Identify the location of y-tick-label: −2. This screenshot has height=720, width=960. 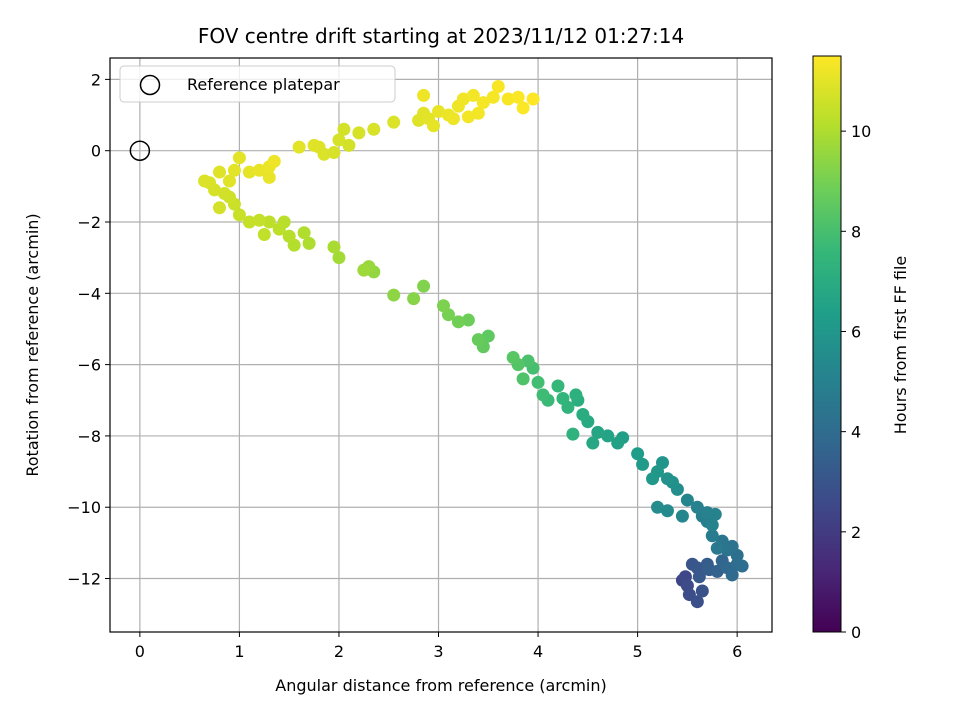
(89, 222).